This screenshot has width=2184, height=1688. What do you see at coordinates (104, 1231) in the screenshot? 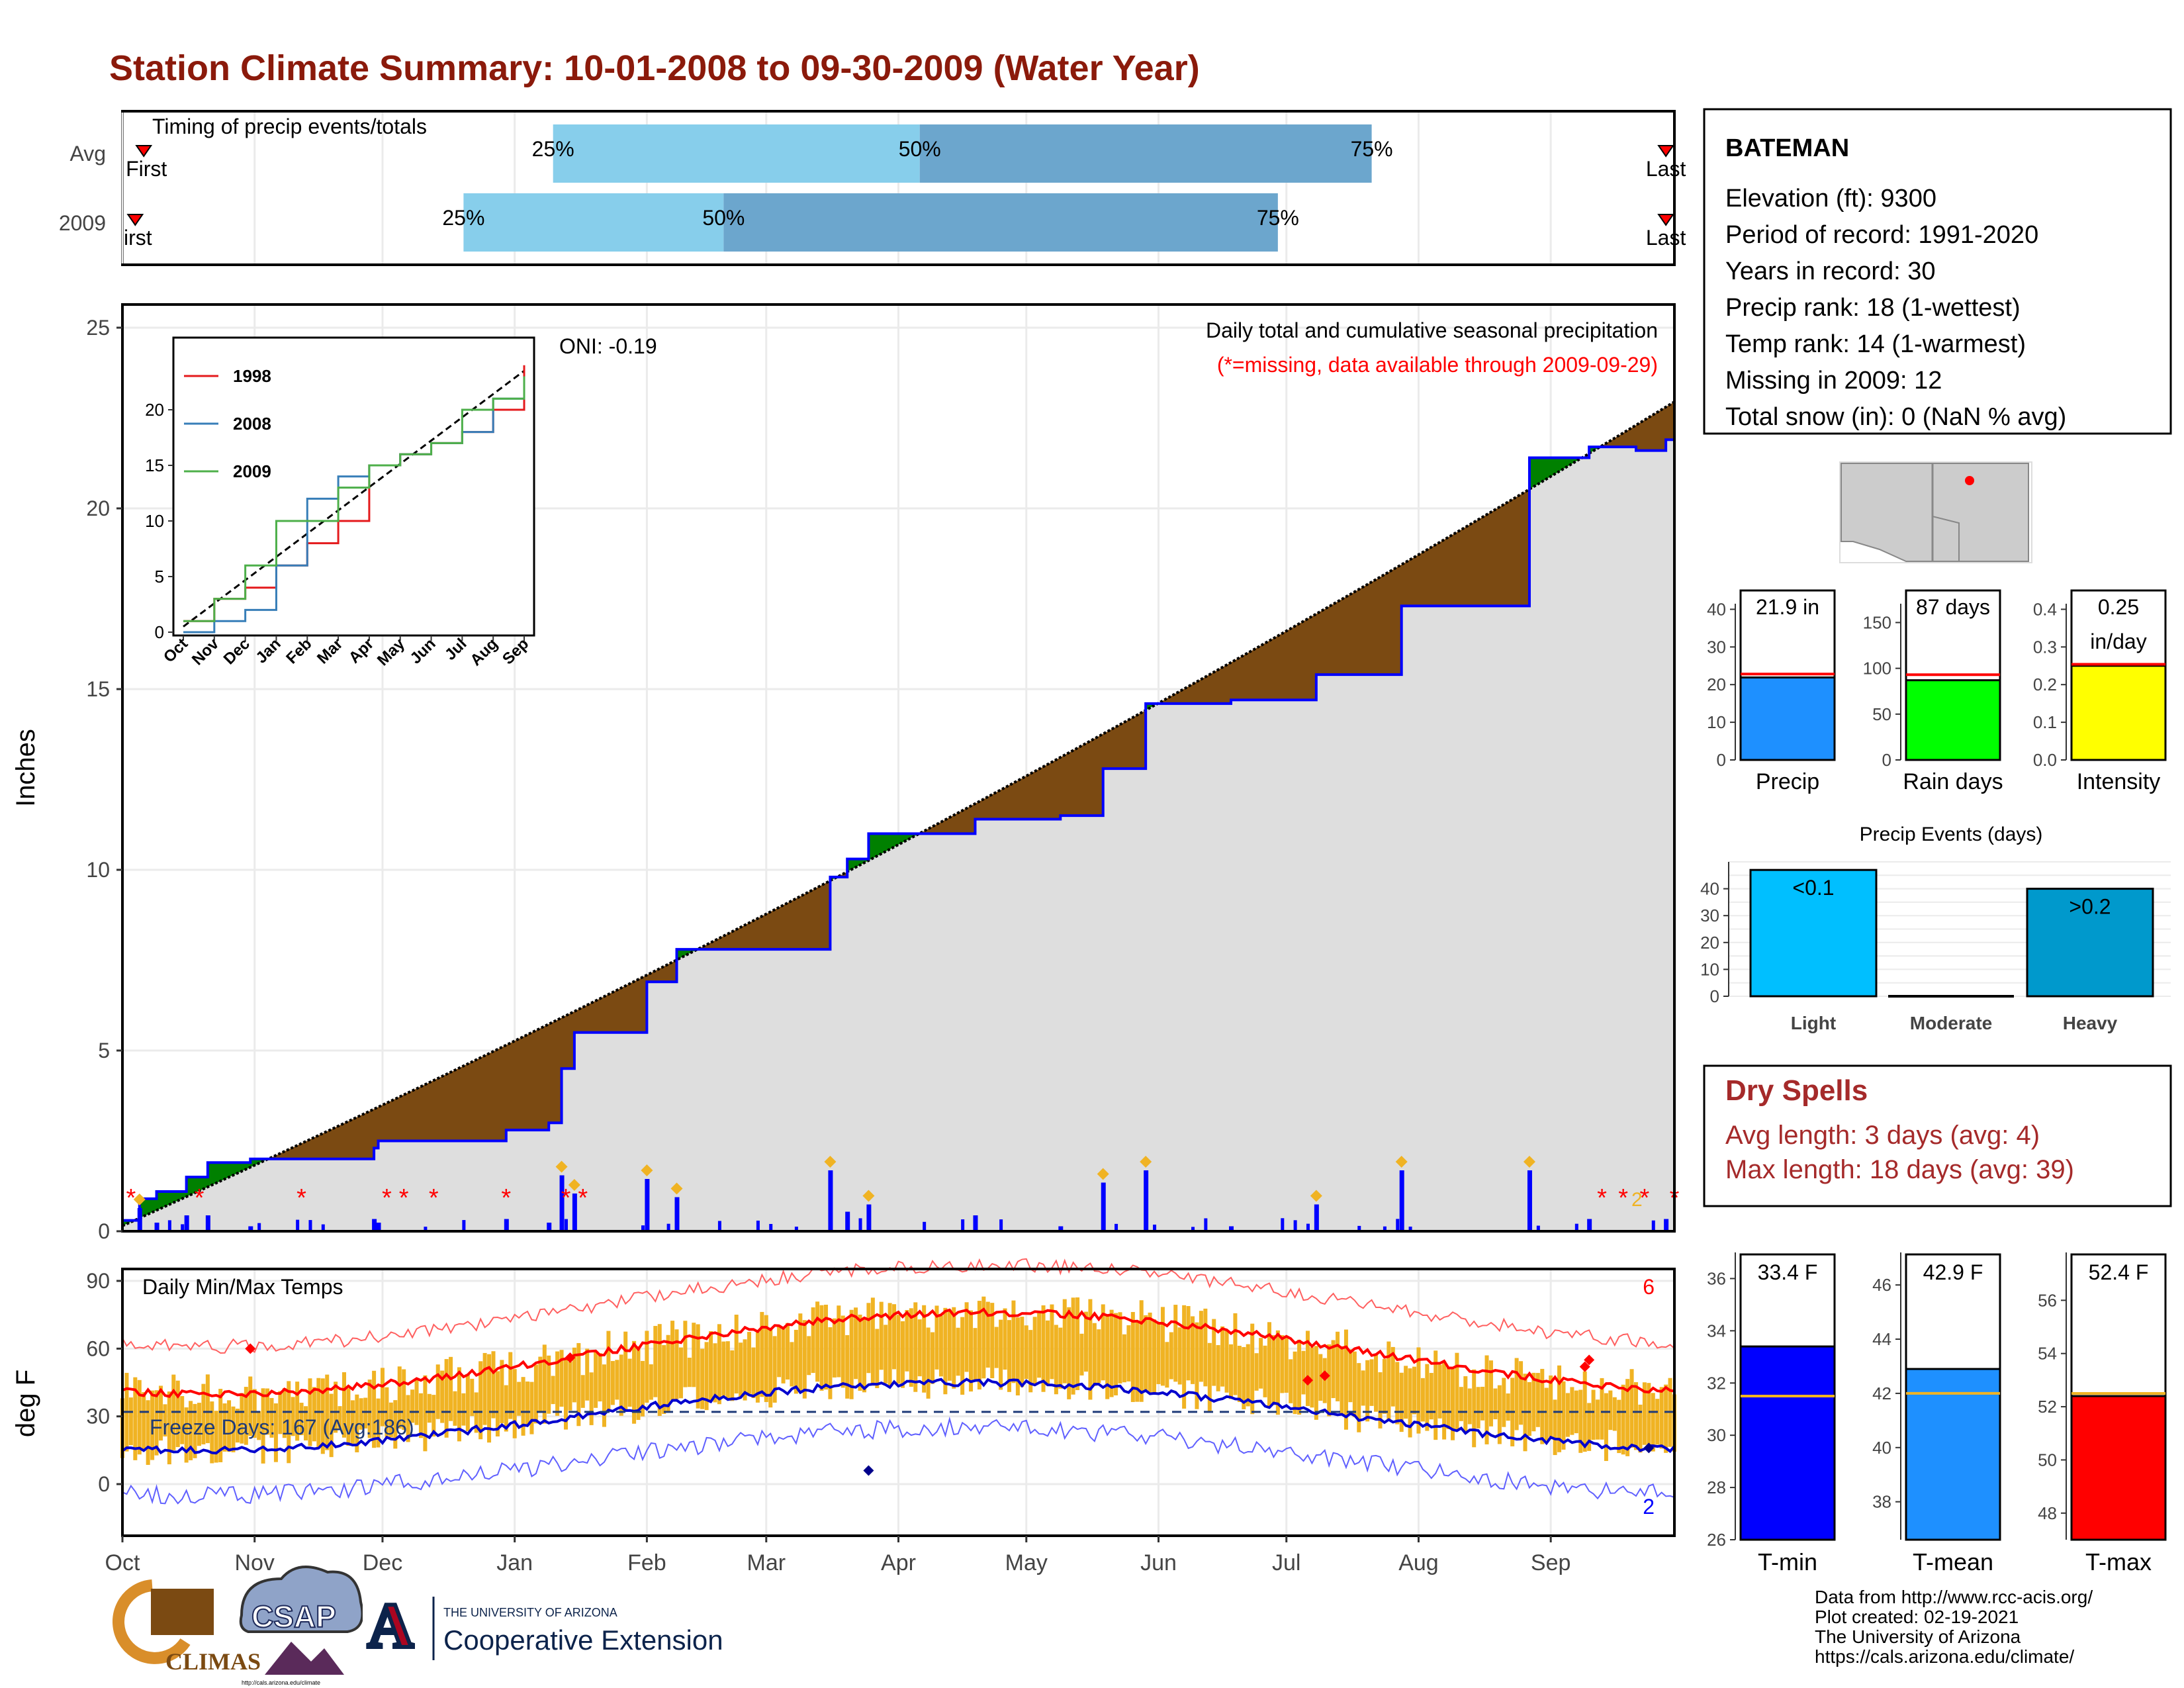
I see `precip-ytick-label: 0` at bounding box center [104, 1231].